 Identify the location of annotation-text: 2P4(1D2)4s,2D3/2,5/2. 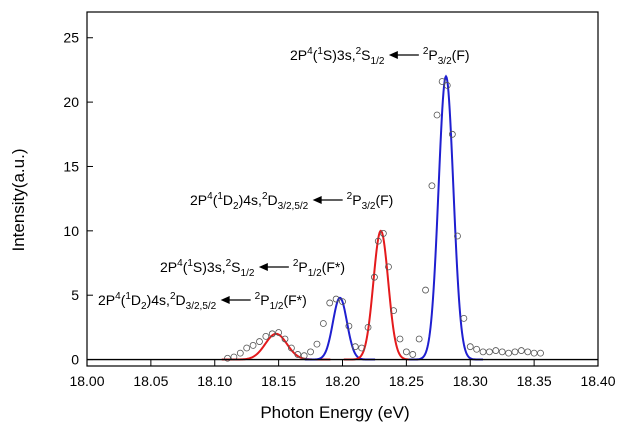
(157, 301).